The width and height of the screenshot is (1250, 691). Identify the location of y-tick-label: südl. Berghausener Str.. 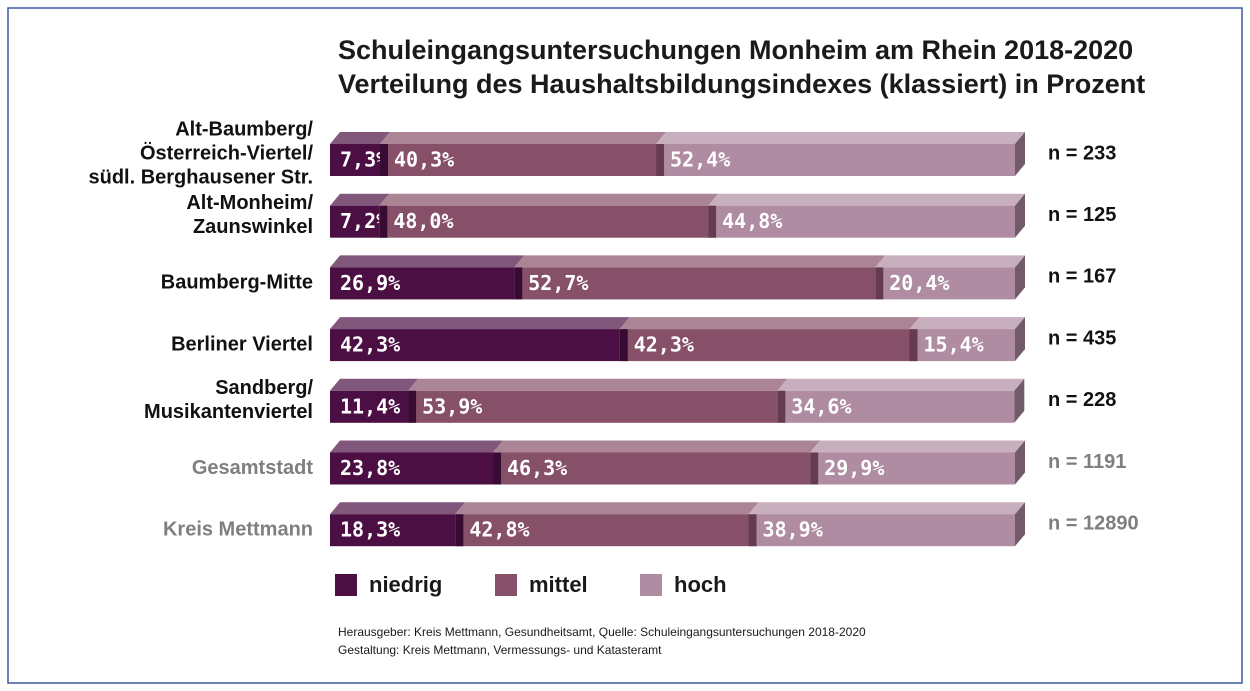
(200, 177).